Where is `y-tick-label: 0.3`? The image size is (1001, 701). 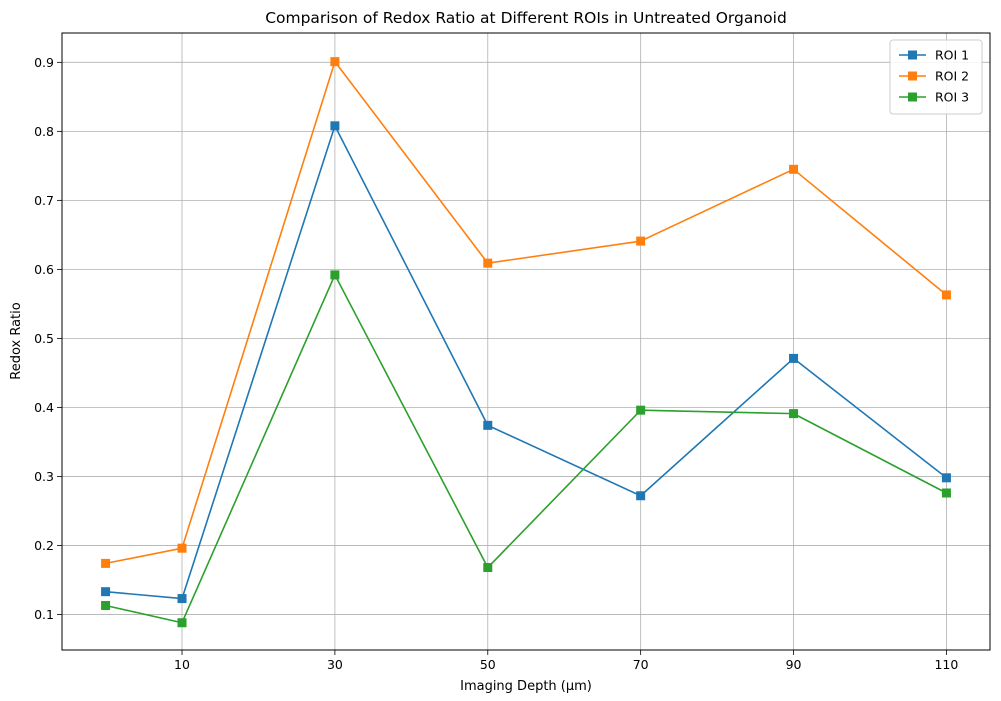
y-tick-label: 0.3 is located at coordinates (44, 476).